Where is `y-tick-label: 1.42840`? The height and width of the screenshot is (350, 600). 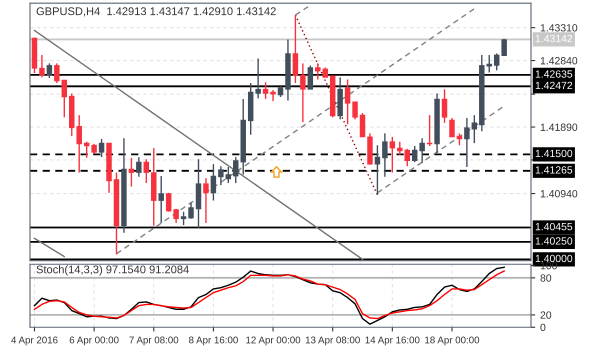
y-tick-label: 1.42840 is located at coordinates (559, 60).